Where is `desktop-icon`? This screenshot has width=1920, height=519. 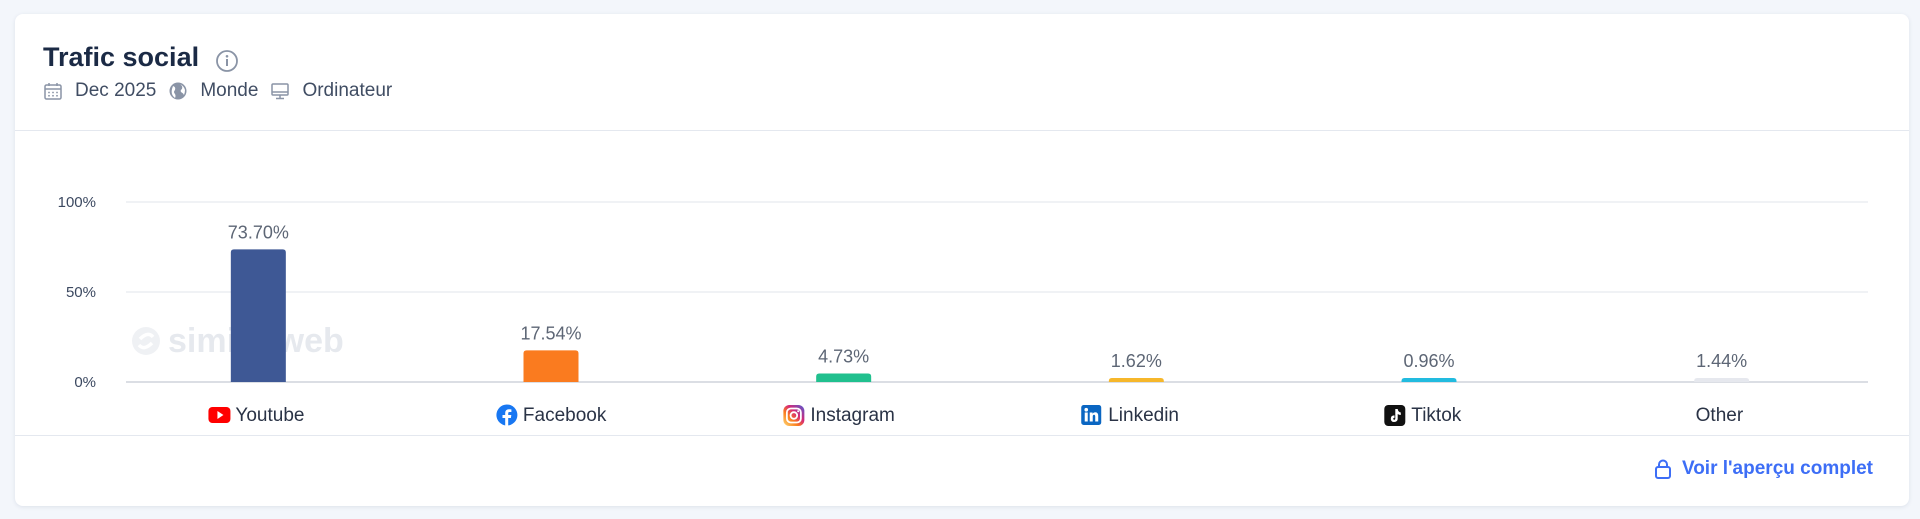 desktop-icon is located at coordinates (280, 91).